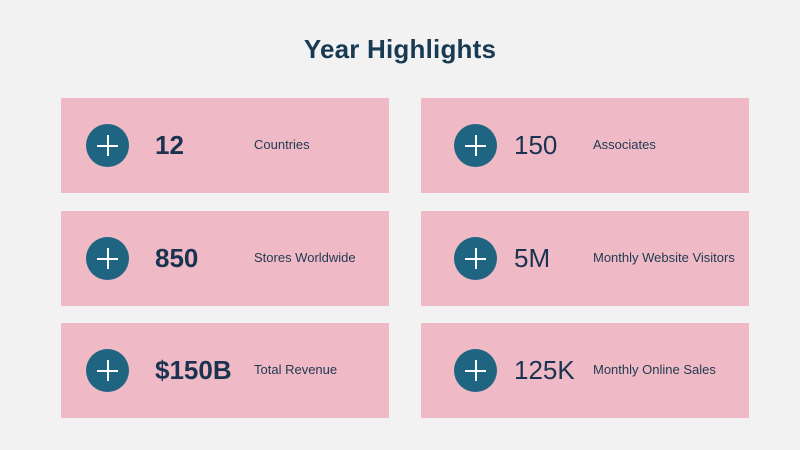  What do you see at coordinates (536, 145) in the screenshot?
I see `highlight-value: 150` at bounding box center [536, 145].